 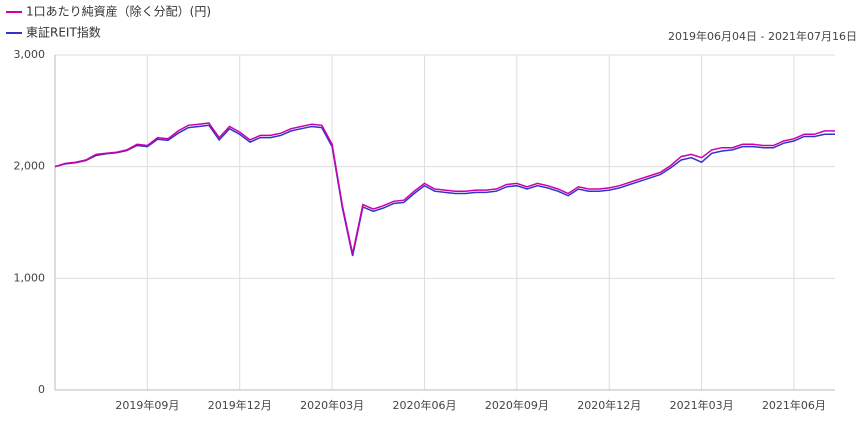 I want to click on y-tick-label: 1,000, so click(x=30, y=277).